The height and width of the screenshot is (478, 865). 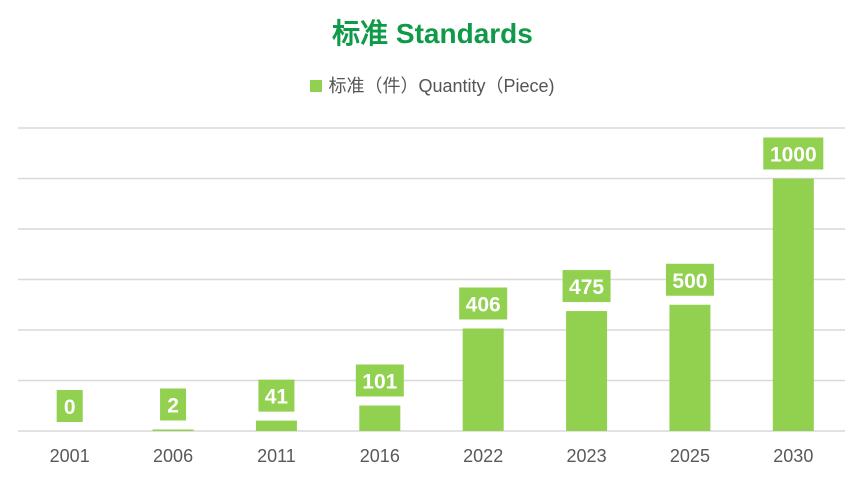 What do you see at coordinates (173, 456) in the screenshot?
I see `x-tick-label: 2006` at bounding box center [173, 456].